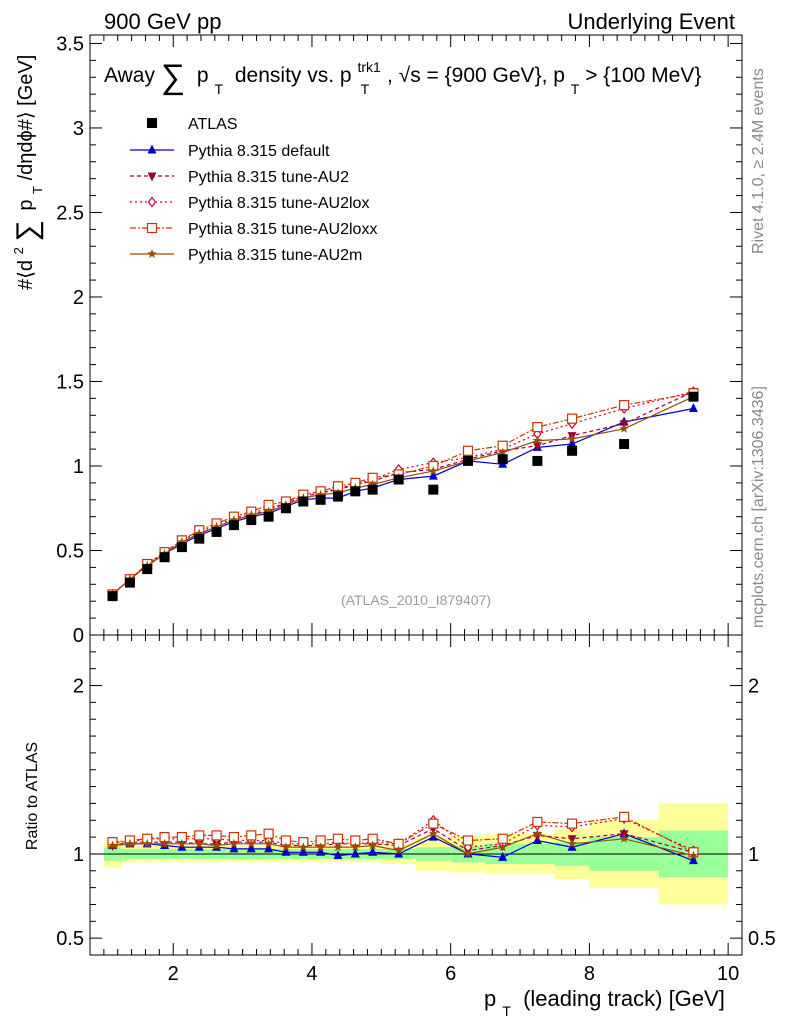 This screenshot has height=1024, width=786. Describe the element at coordinates (651, 21) in the screenshot. I see `header-right: Underlying Event` at that location.